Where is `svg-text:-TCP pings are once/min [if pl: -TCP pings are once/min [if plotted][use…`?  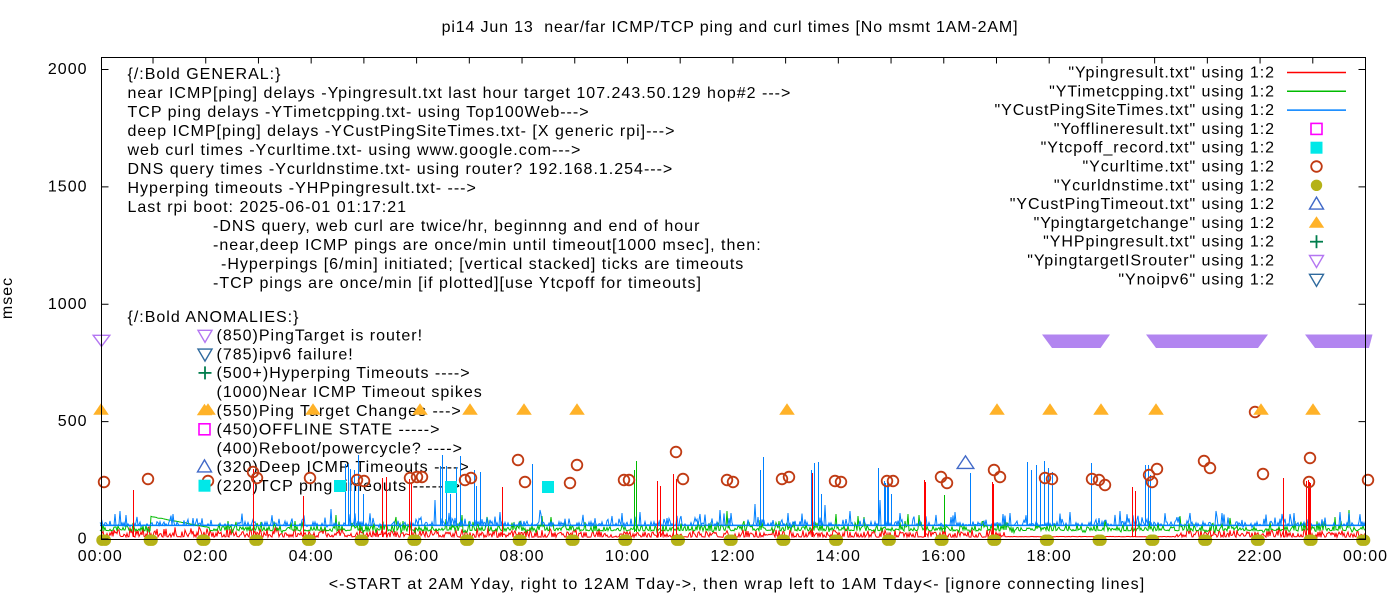 svg-text:-TCP pings are once/min [if pl: -TCP pings are once/min [if plotted][use… is located at coordinates (457, 283).